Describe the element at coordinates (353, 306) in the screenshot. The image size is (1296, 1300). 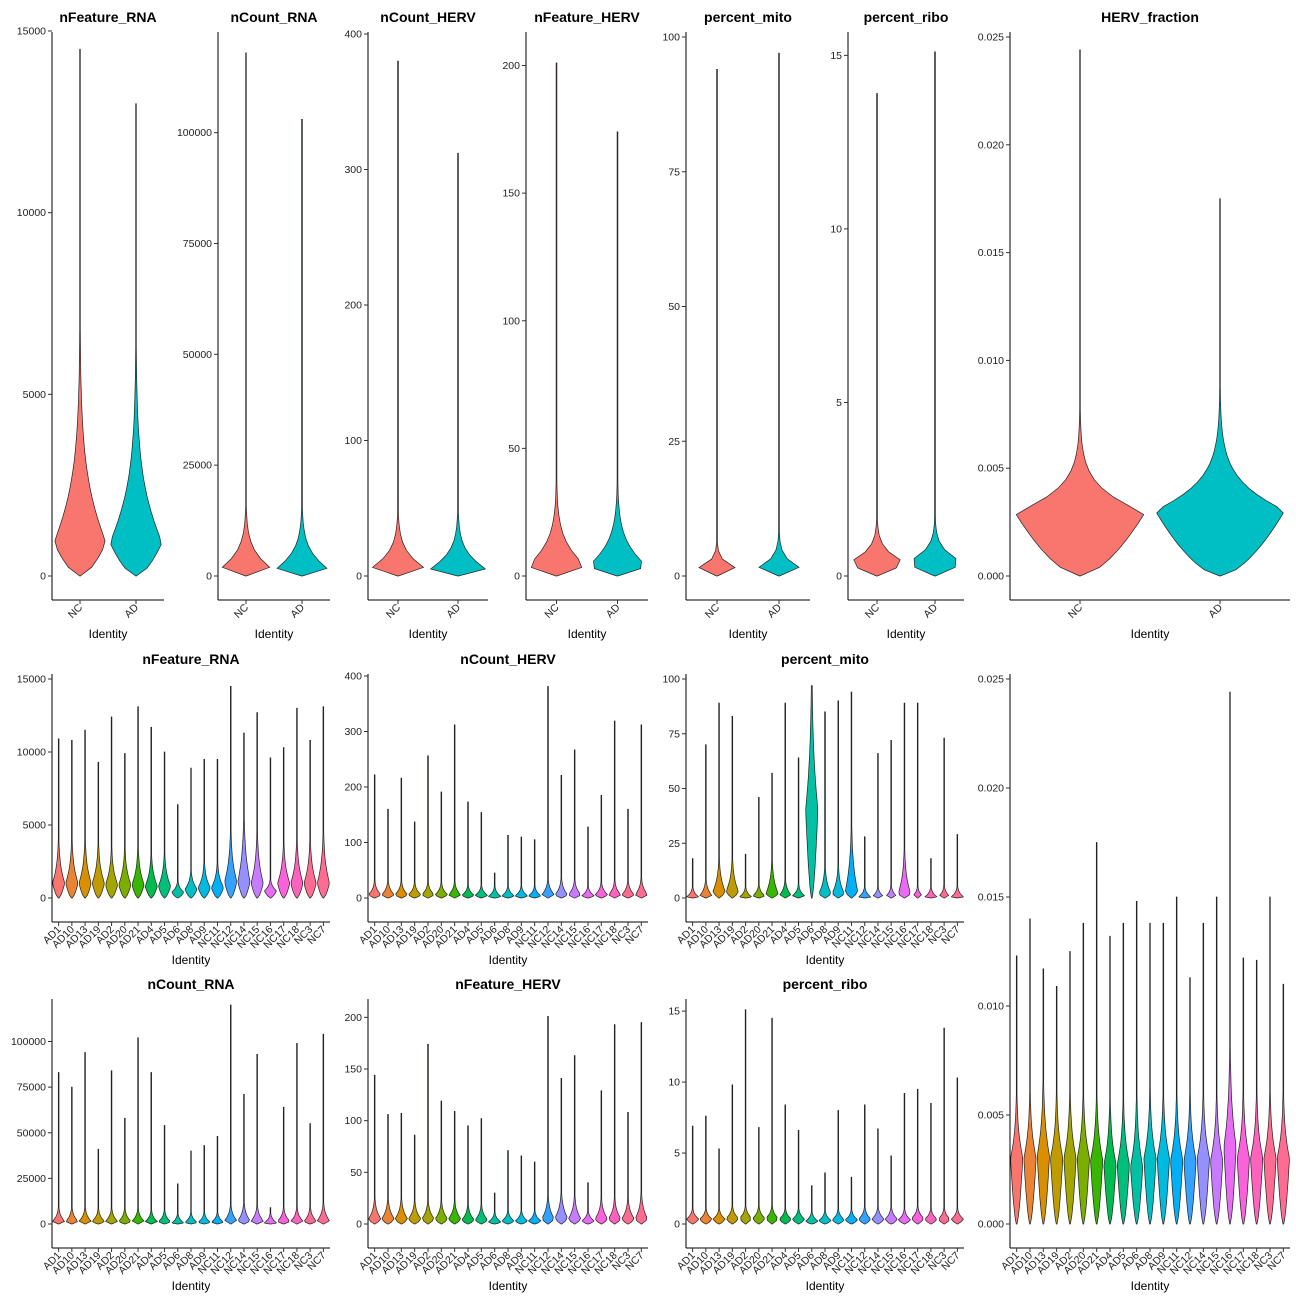
I see `y-tick-label: 200` at that location.